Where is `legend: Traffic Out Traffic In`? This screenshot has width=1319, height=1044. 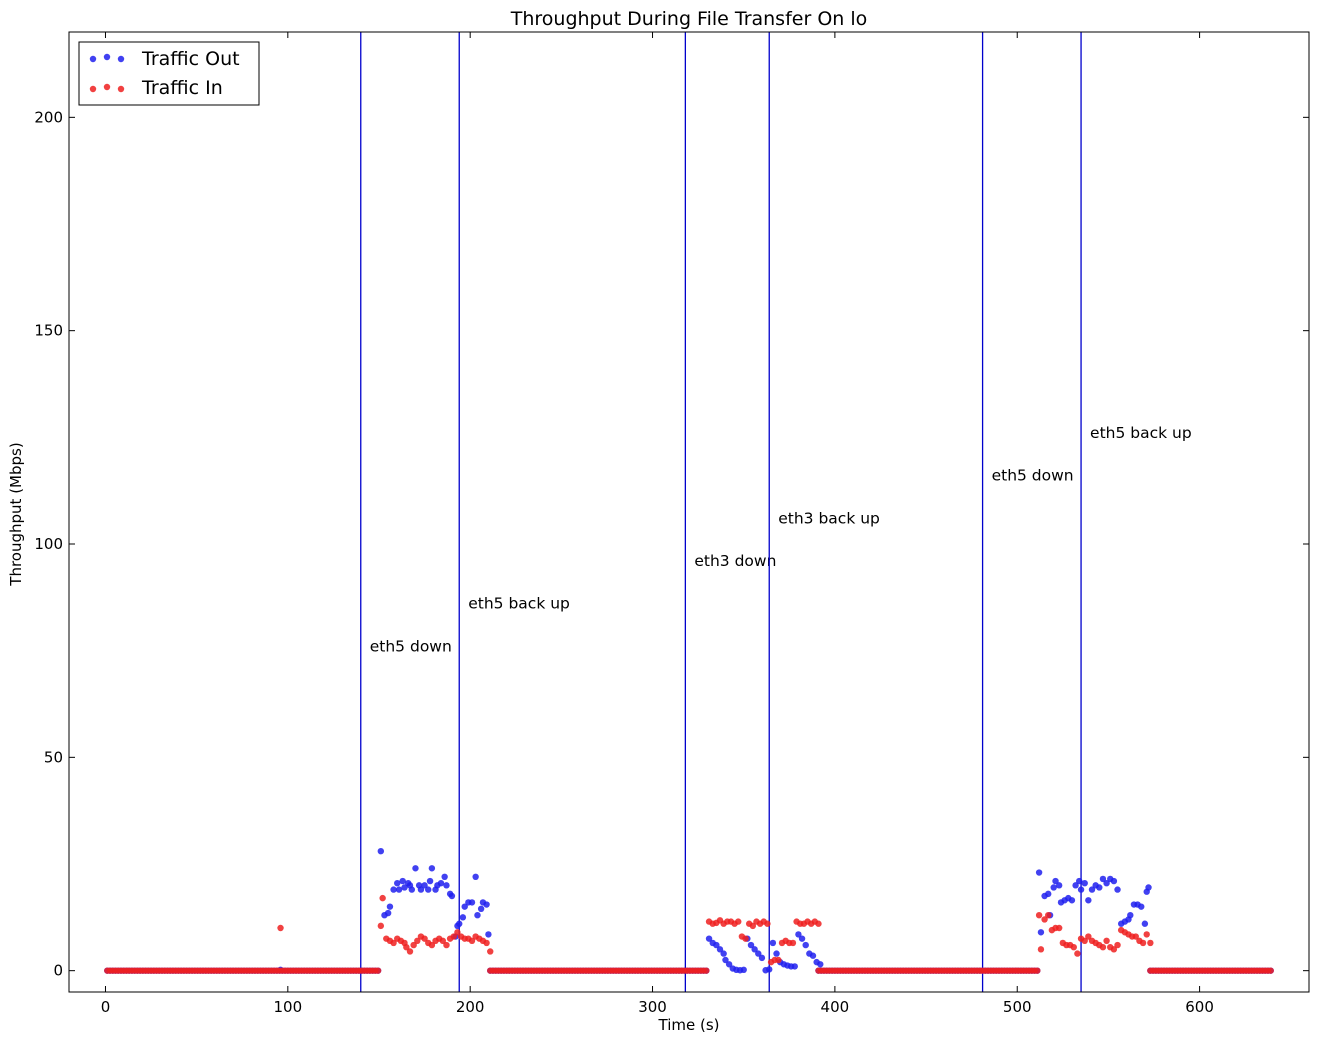
legend: Traffic Out Traffic In is located at coordinates (169, 73).